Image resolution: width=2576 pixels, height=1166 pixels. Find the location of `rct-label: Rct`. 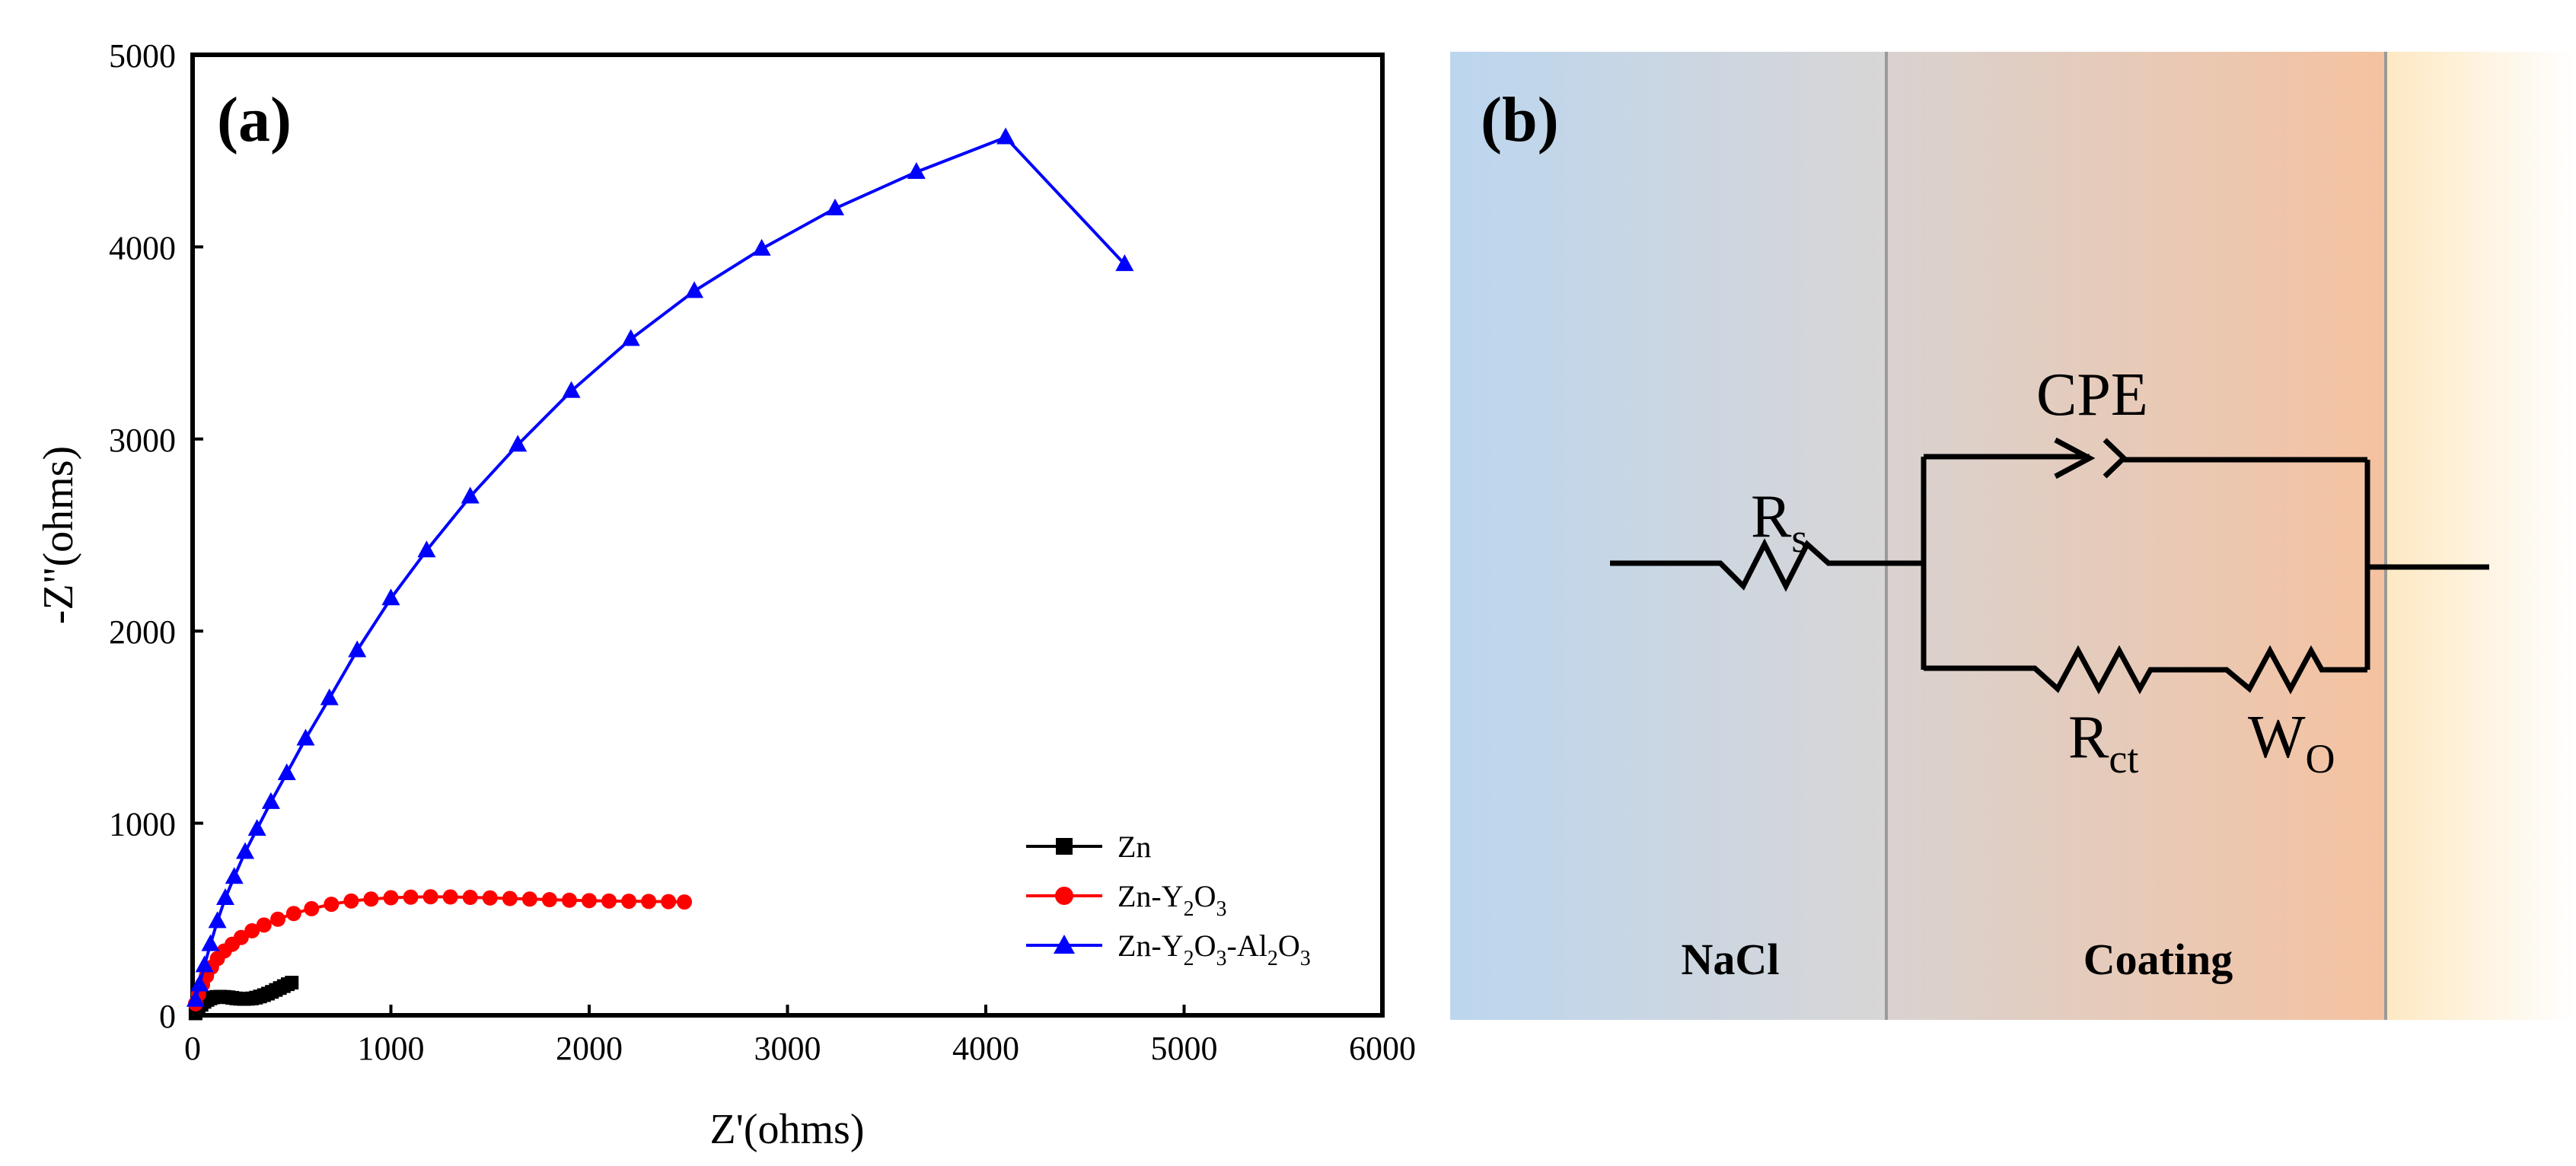

rct-label: Rct is located at coordinates (2103, 743).